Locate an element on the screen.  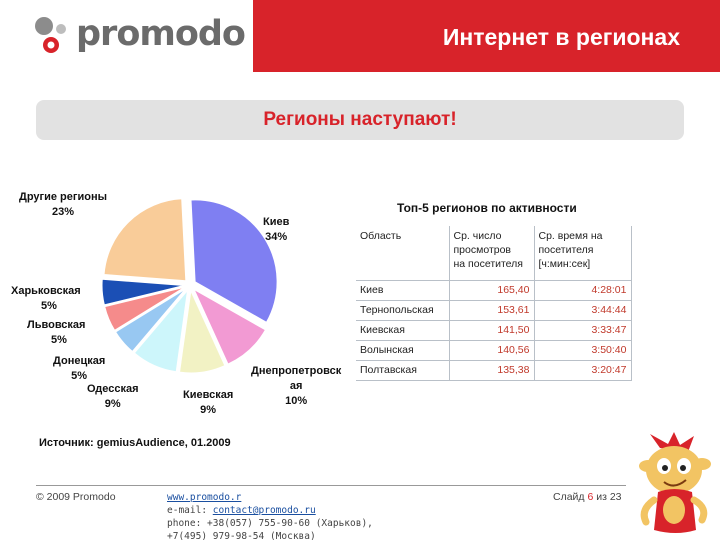
table-title: Топ-5 регионов по активности is located at coordinates (487, 208).